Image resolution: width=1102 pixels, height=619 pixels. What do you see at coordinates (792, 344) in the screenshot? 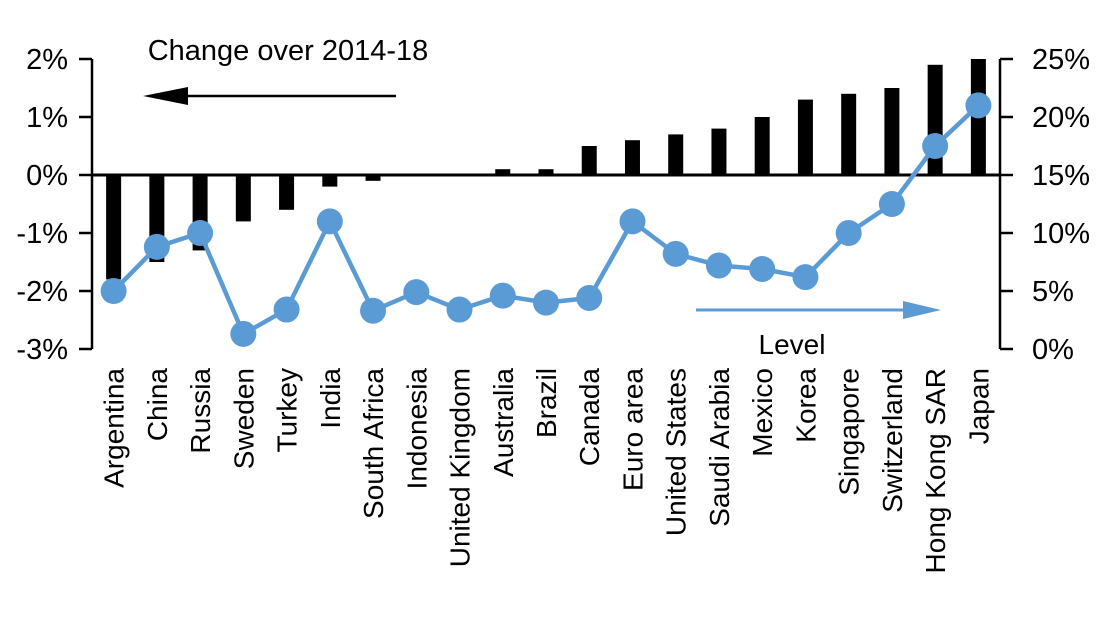
I see `line-series-label: Level` at bounding box center [792, 344].